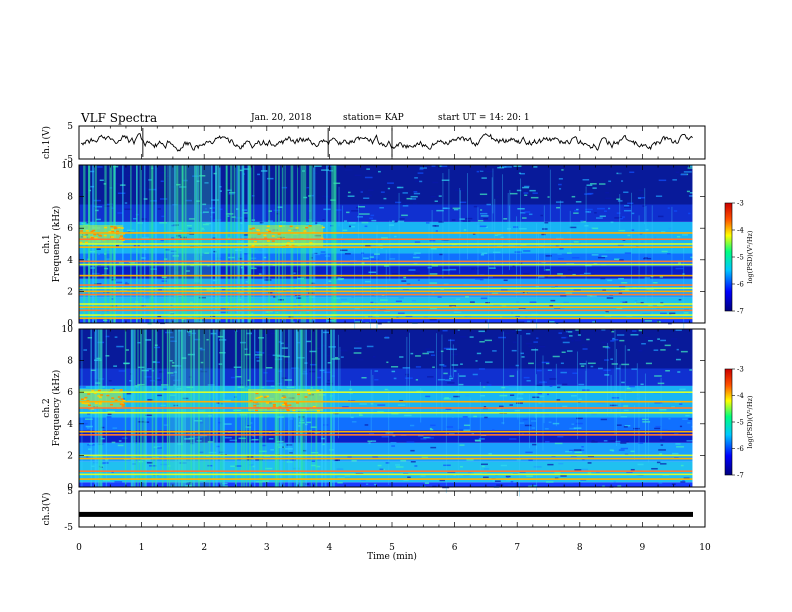  Describe the element at coordinates (70, 127) in the screenshot. I see `y-tick-label: 5` at that location.